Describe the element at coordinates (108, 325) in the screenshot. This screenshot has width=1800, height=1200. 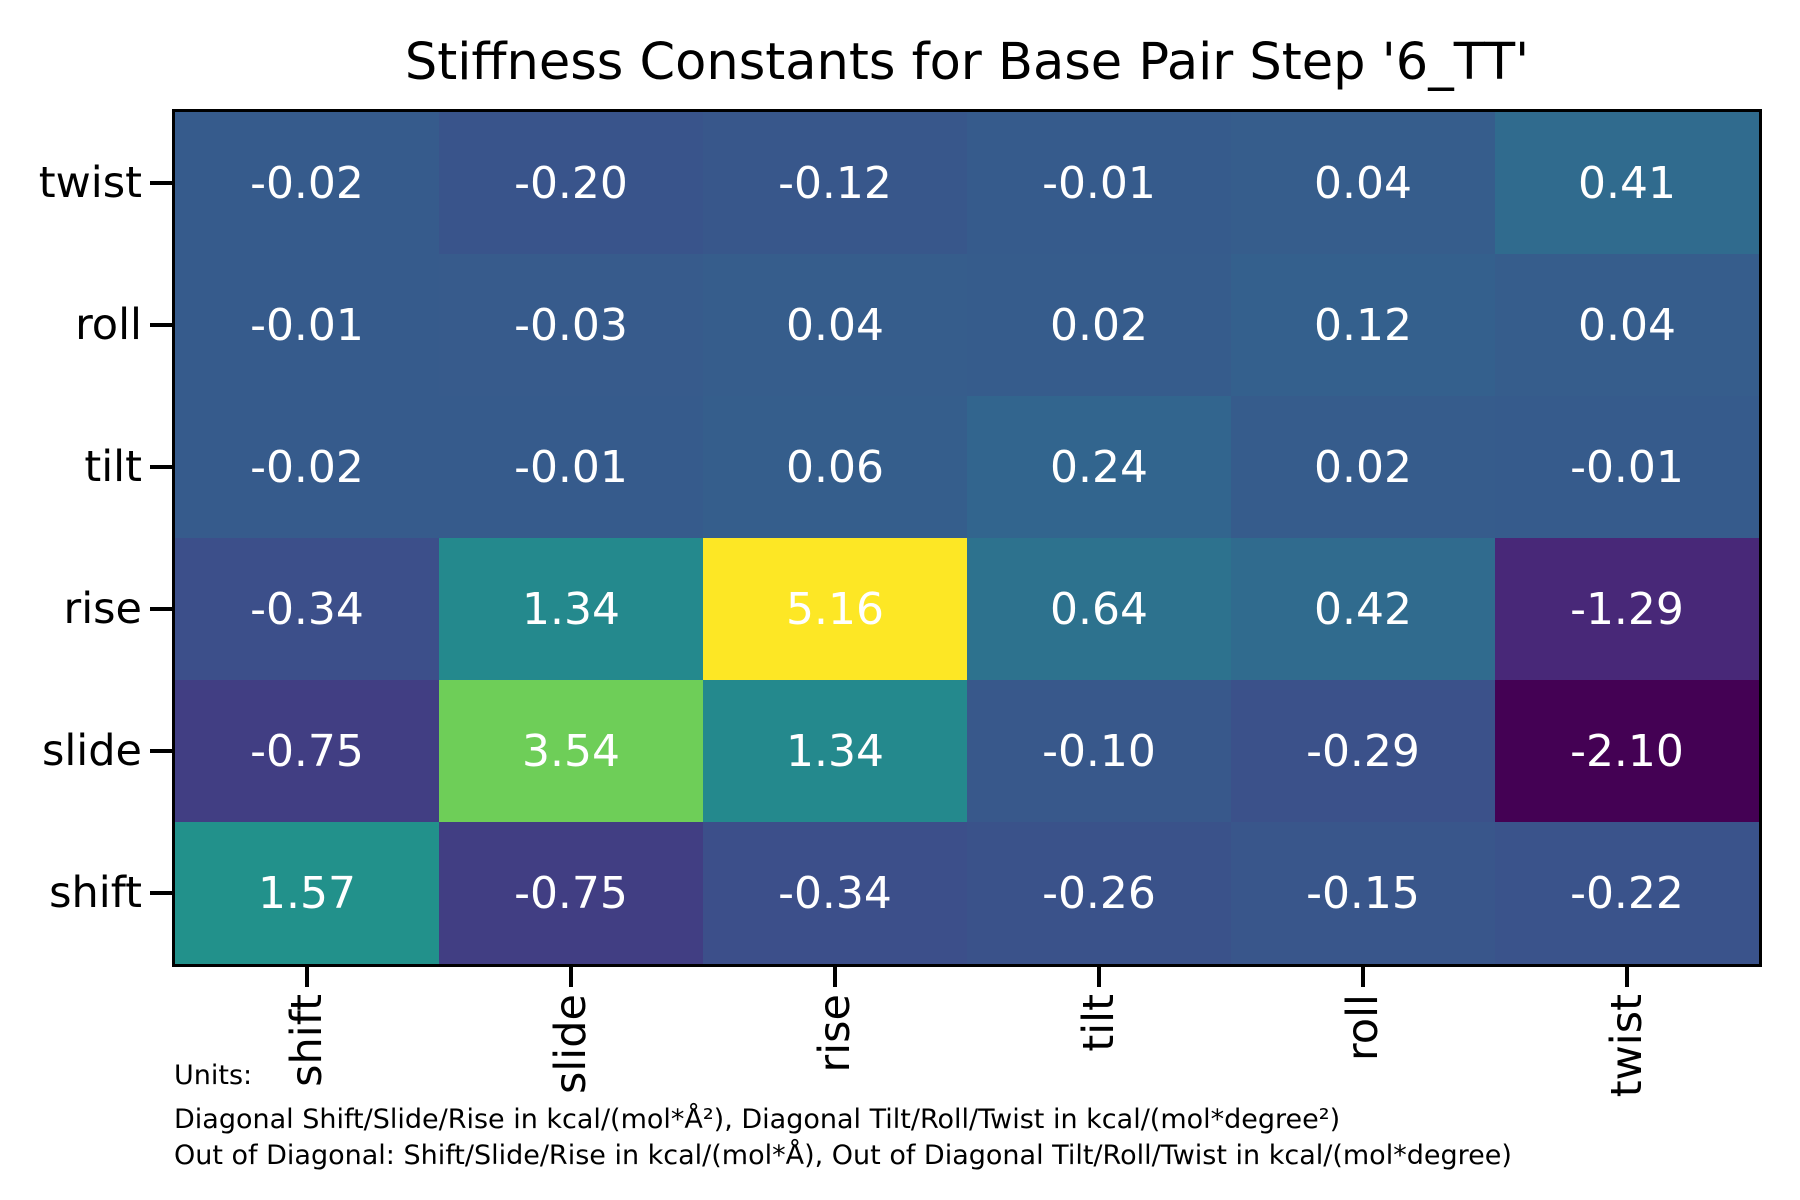
I see `y-tick-label: roll` at that location.